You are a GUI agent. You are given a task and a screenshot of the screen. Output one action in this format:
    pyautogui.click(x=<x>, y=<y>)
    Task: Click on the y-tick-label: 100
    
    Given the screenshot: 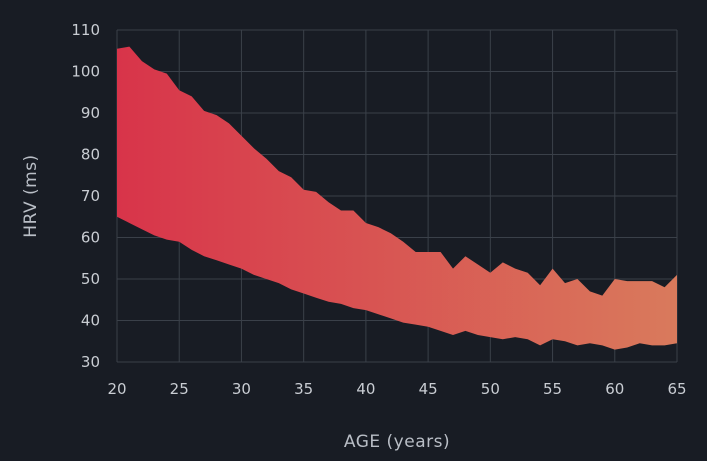 What is the action you would take?
    pyautogui.click(x=85, y=72)
    